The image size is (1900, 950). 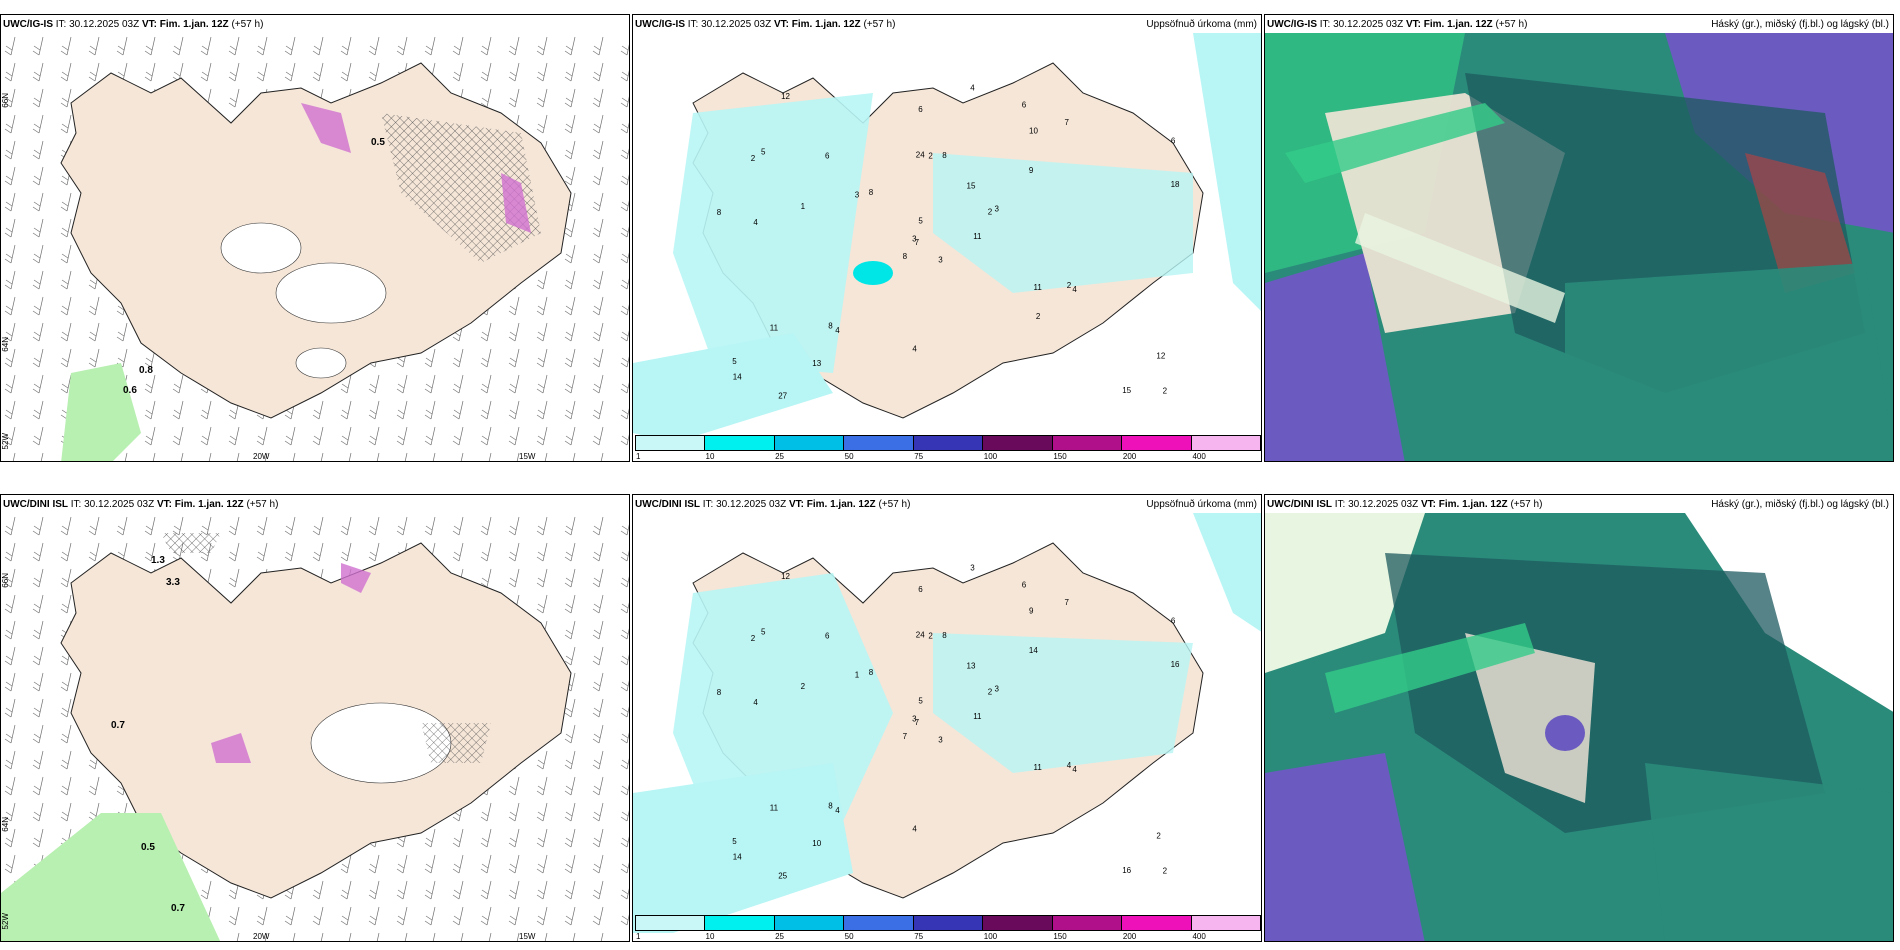 I want to click on value-label: 1.3, so click(x=158, y=560).